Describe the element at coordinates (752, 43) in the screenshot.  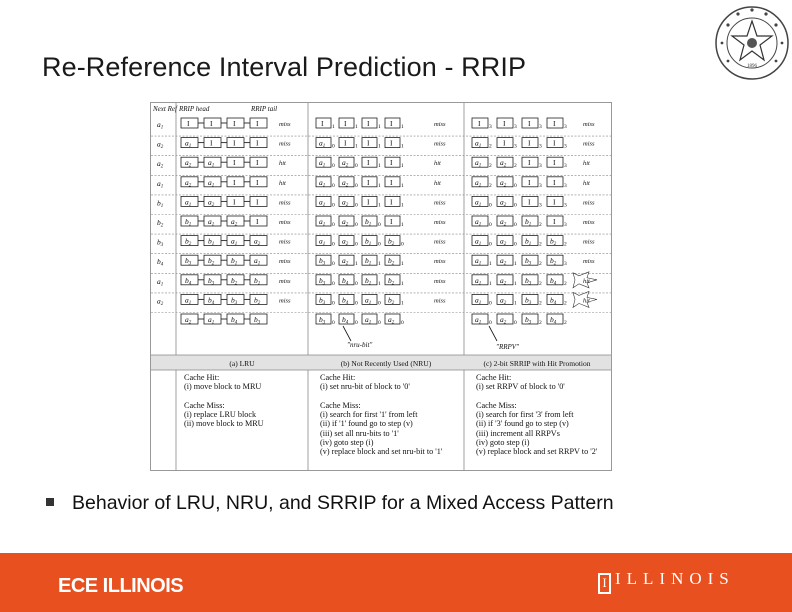
I see `university-seal-icon: 1896` at that location.